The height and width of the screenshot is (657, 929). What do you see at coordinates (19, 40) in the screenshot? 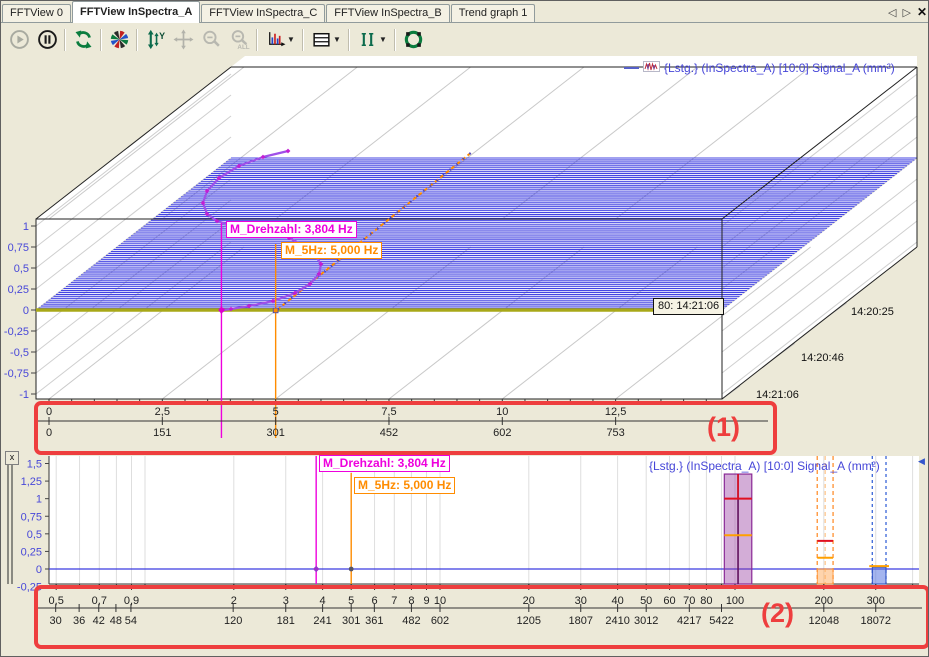
I see `toolbar-play-button` at bounding box center [19, 40].